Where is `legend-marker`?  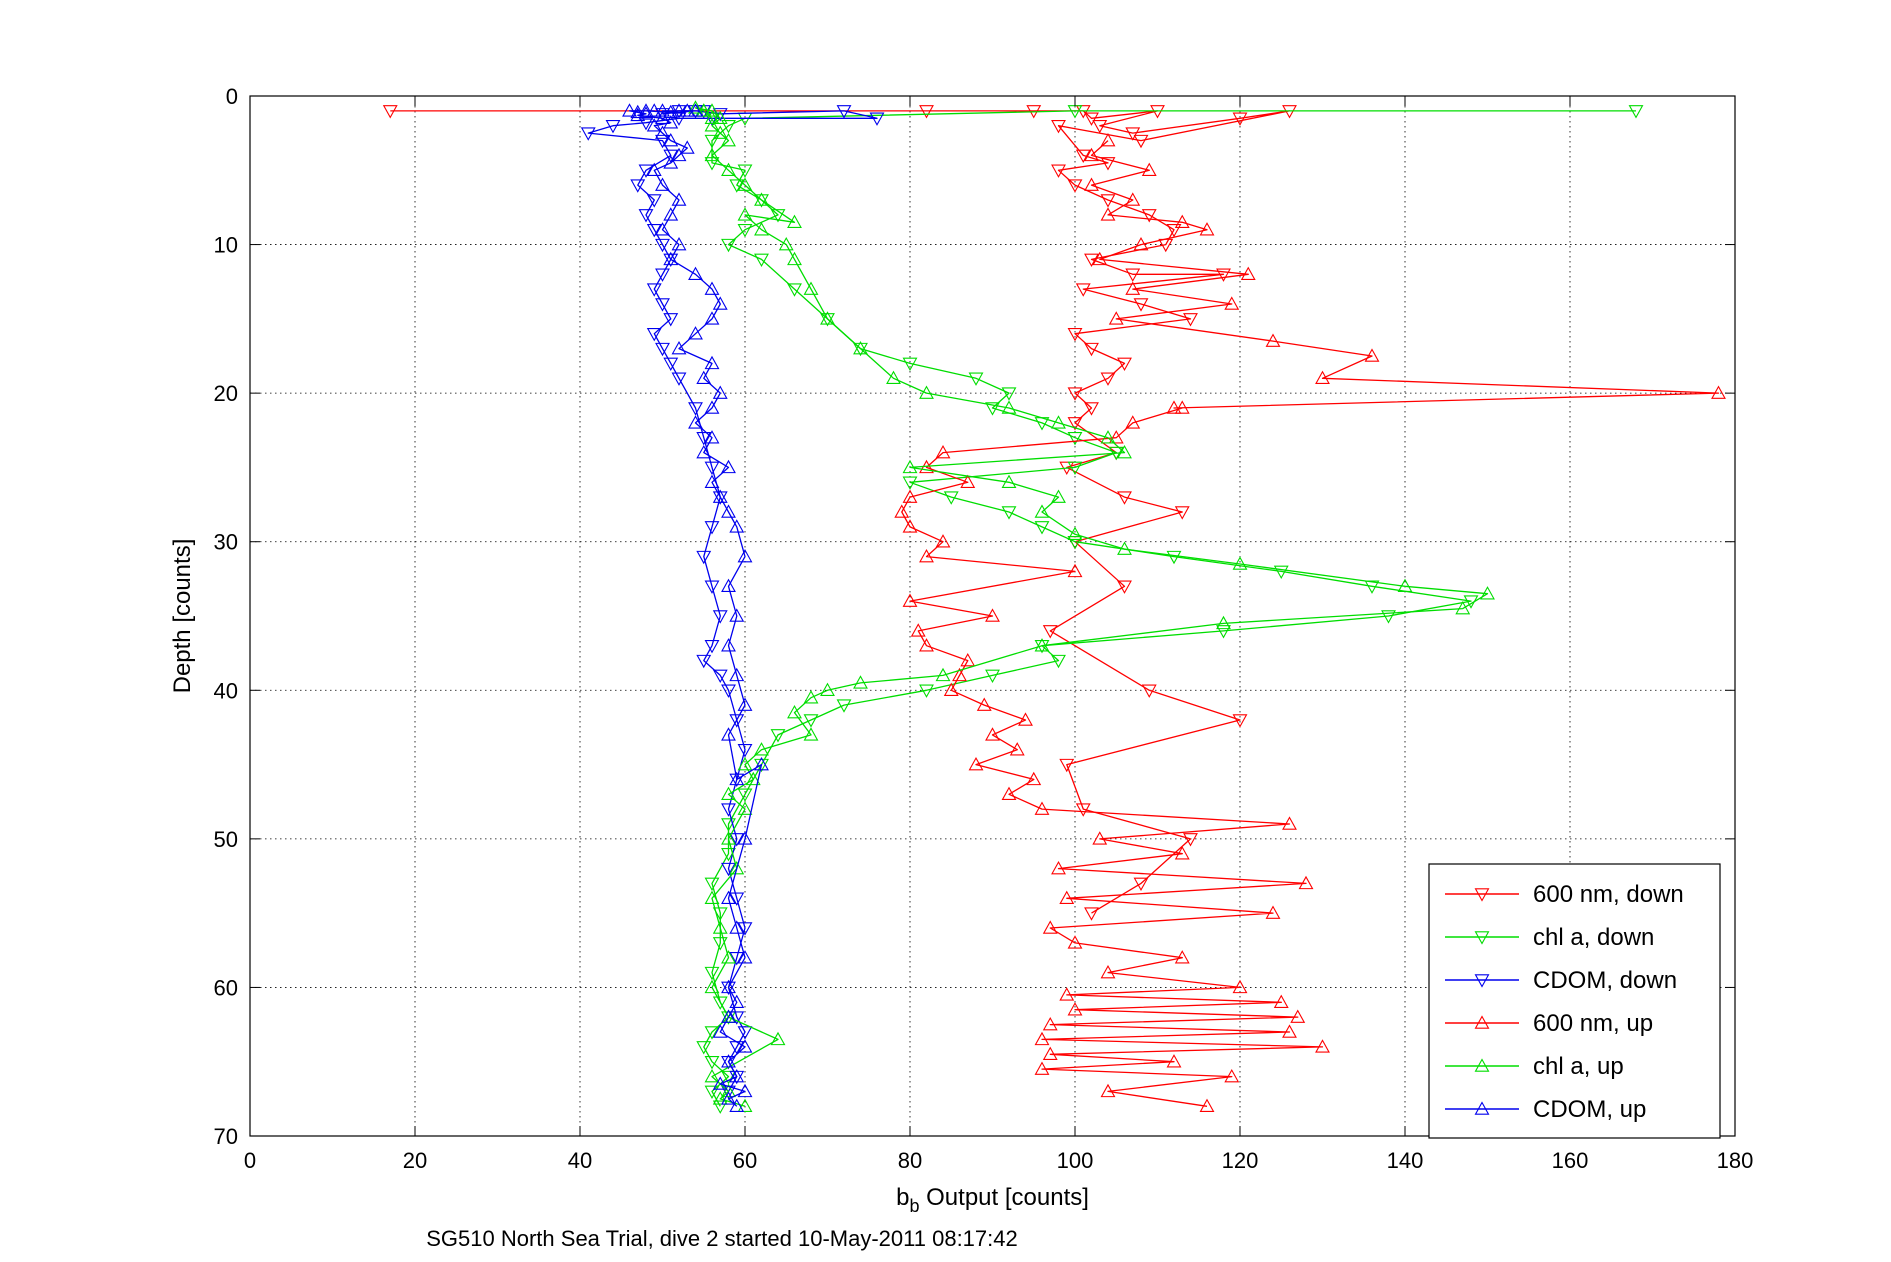 legend-marker is located at coordinates (1482, 1065).